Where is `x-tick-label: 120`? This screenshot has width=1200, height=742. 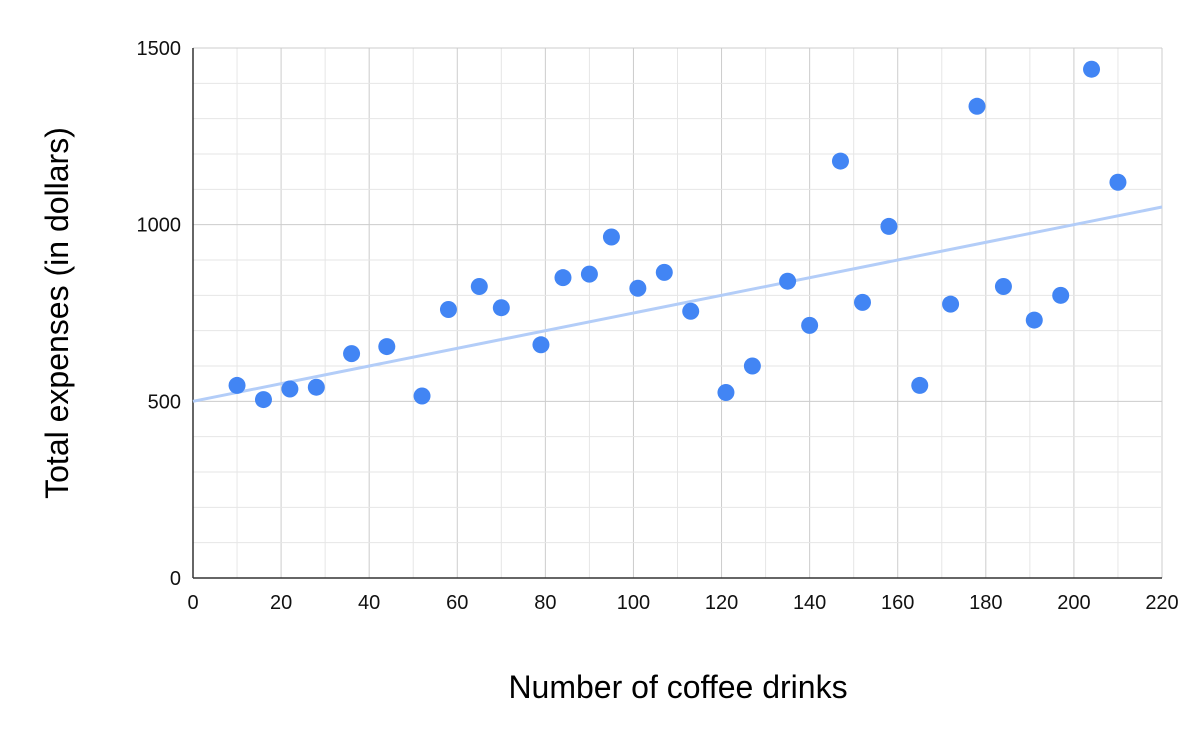 x-tick-label: 120 is located at coordinates (721, 603).